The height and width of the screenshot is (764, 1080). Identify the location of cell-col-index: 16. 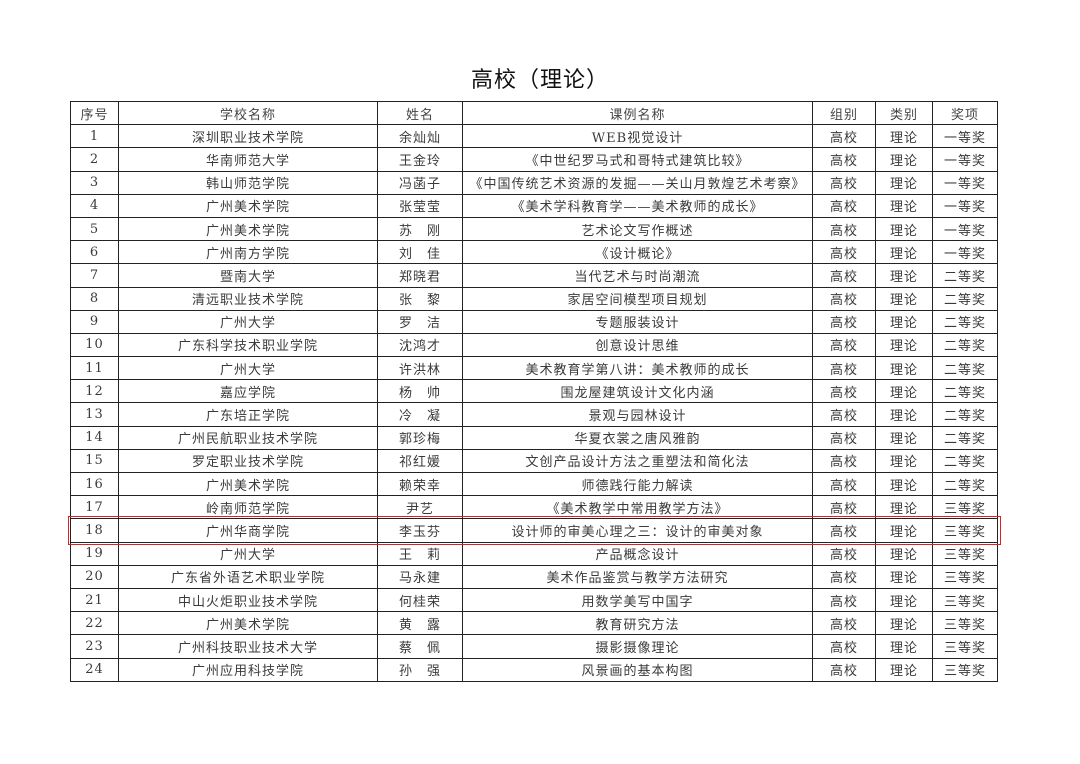
(94, 484).